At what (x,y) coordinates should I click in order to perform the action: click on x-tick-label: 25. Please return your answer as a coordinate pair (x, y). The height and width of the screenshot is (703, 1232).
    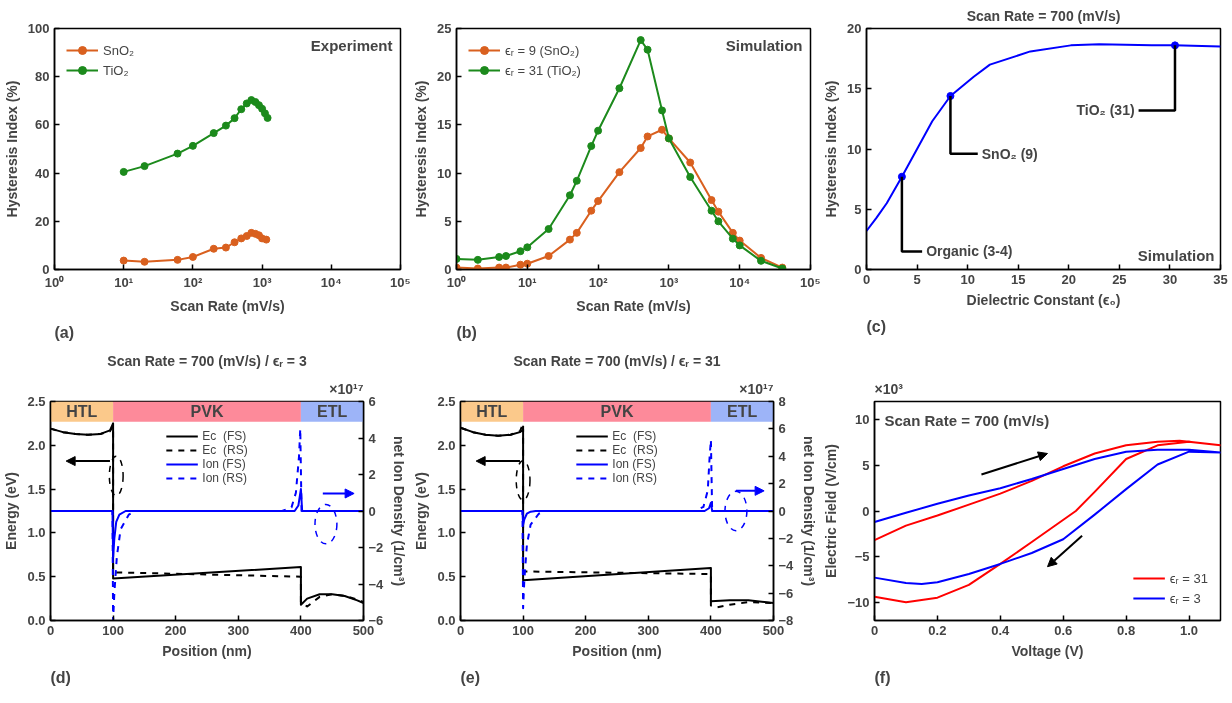
    Looking at the image, I should click on (1119, 279).